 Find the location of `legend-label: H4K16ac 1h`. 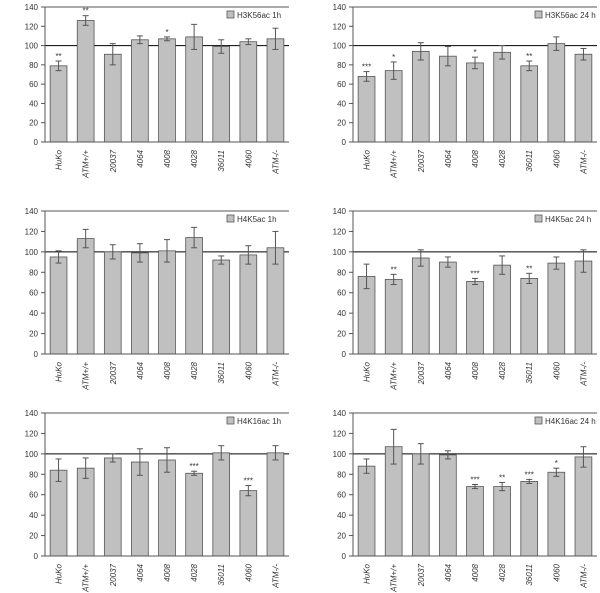

legend-label: H4K16ac 1h is located at coordinates (259, 421).